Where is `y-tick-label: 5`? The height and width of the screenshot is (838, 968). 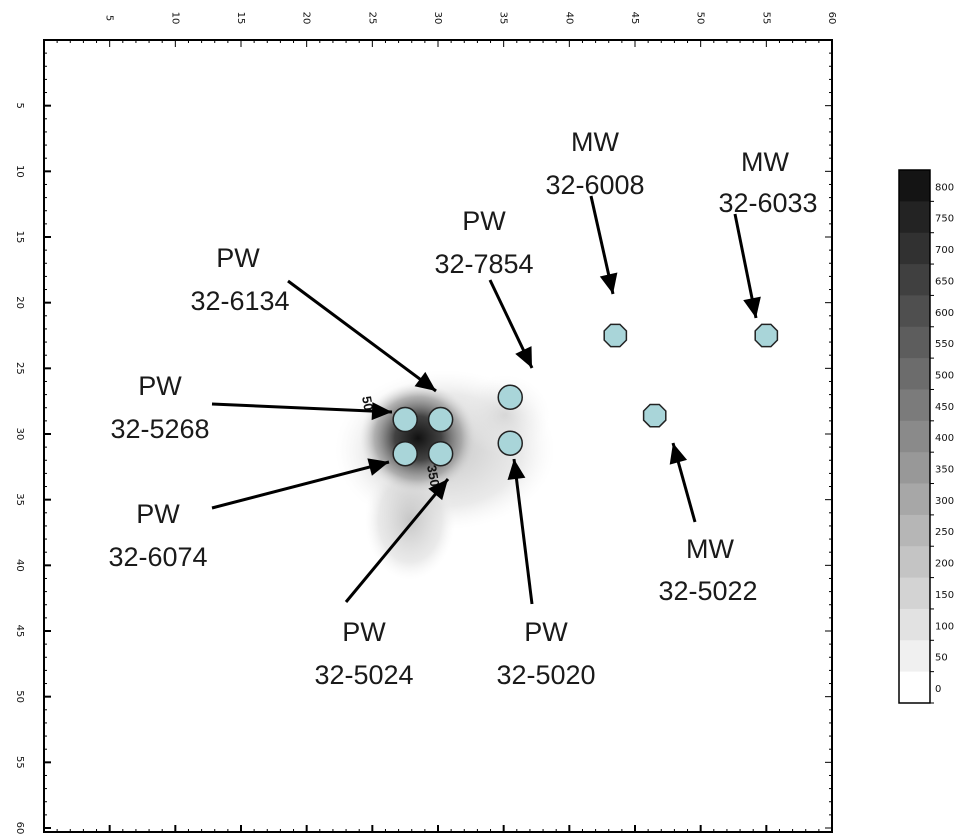
y-tick-label: 5 is located at coordinates (19, 105).